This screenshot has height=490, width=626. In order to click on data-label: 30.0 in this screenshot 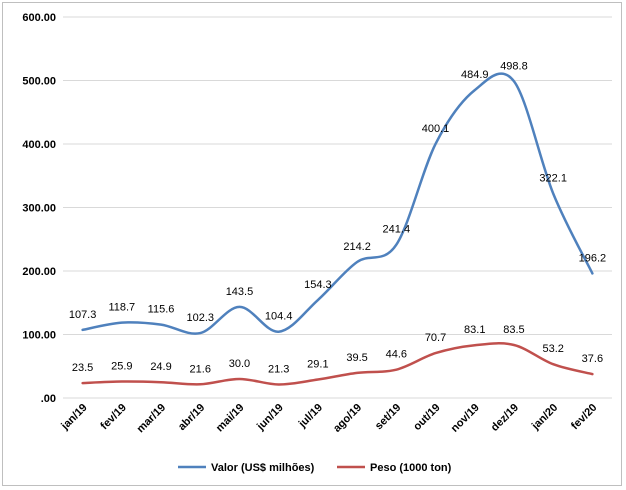, I will do `click(239, 364)`.